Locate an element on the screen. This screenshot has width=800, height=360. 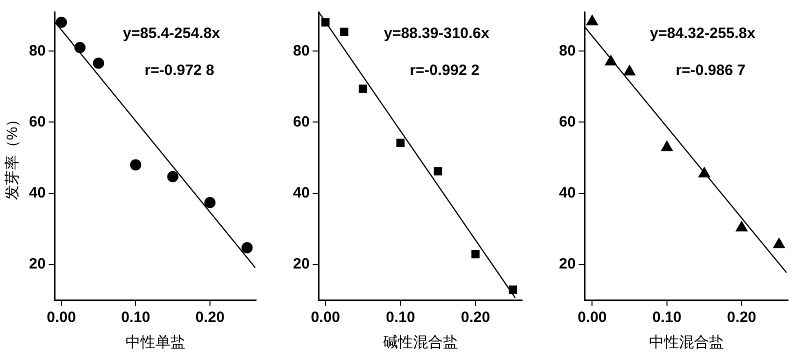
annotation: r=-0.986 7 is located at coordinates (711, 71).